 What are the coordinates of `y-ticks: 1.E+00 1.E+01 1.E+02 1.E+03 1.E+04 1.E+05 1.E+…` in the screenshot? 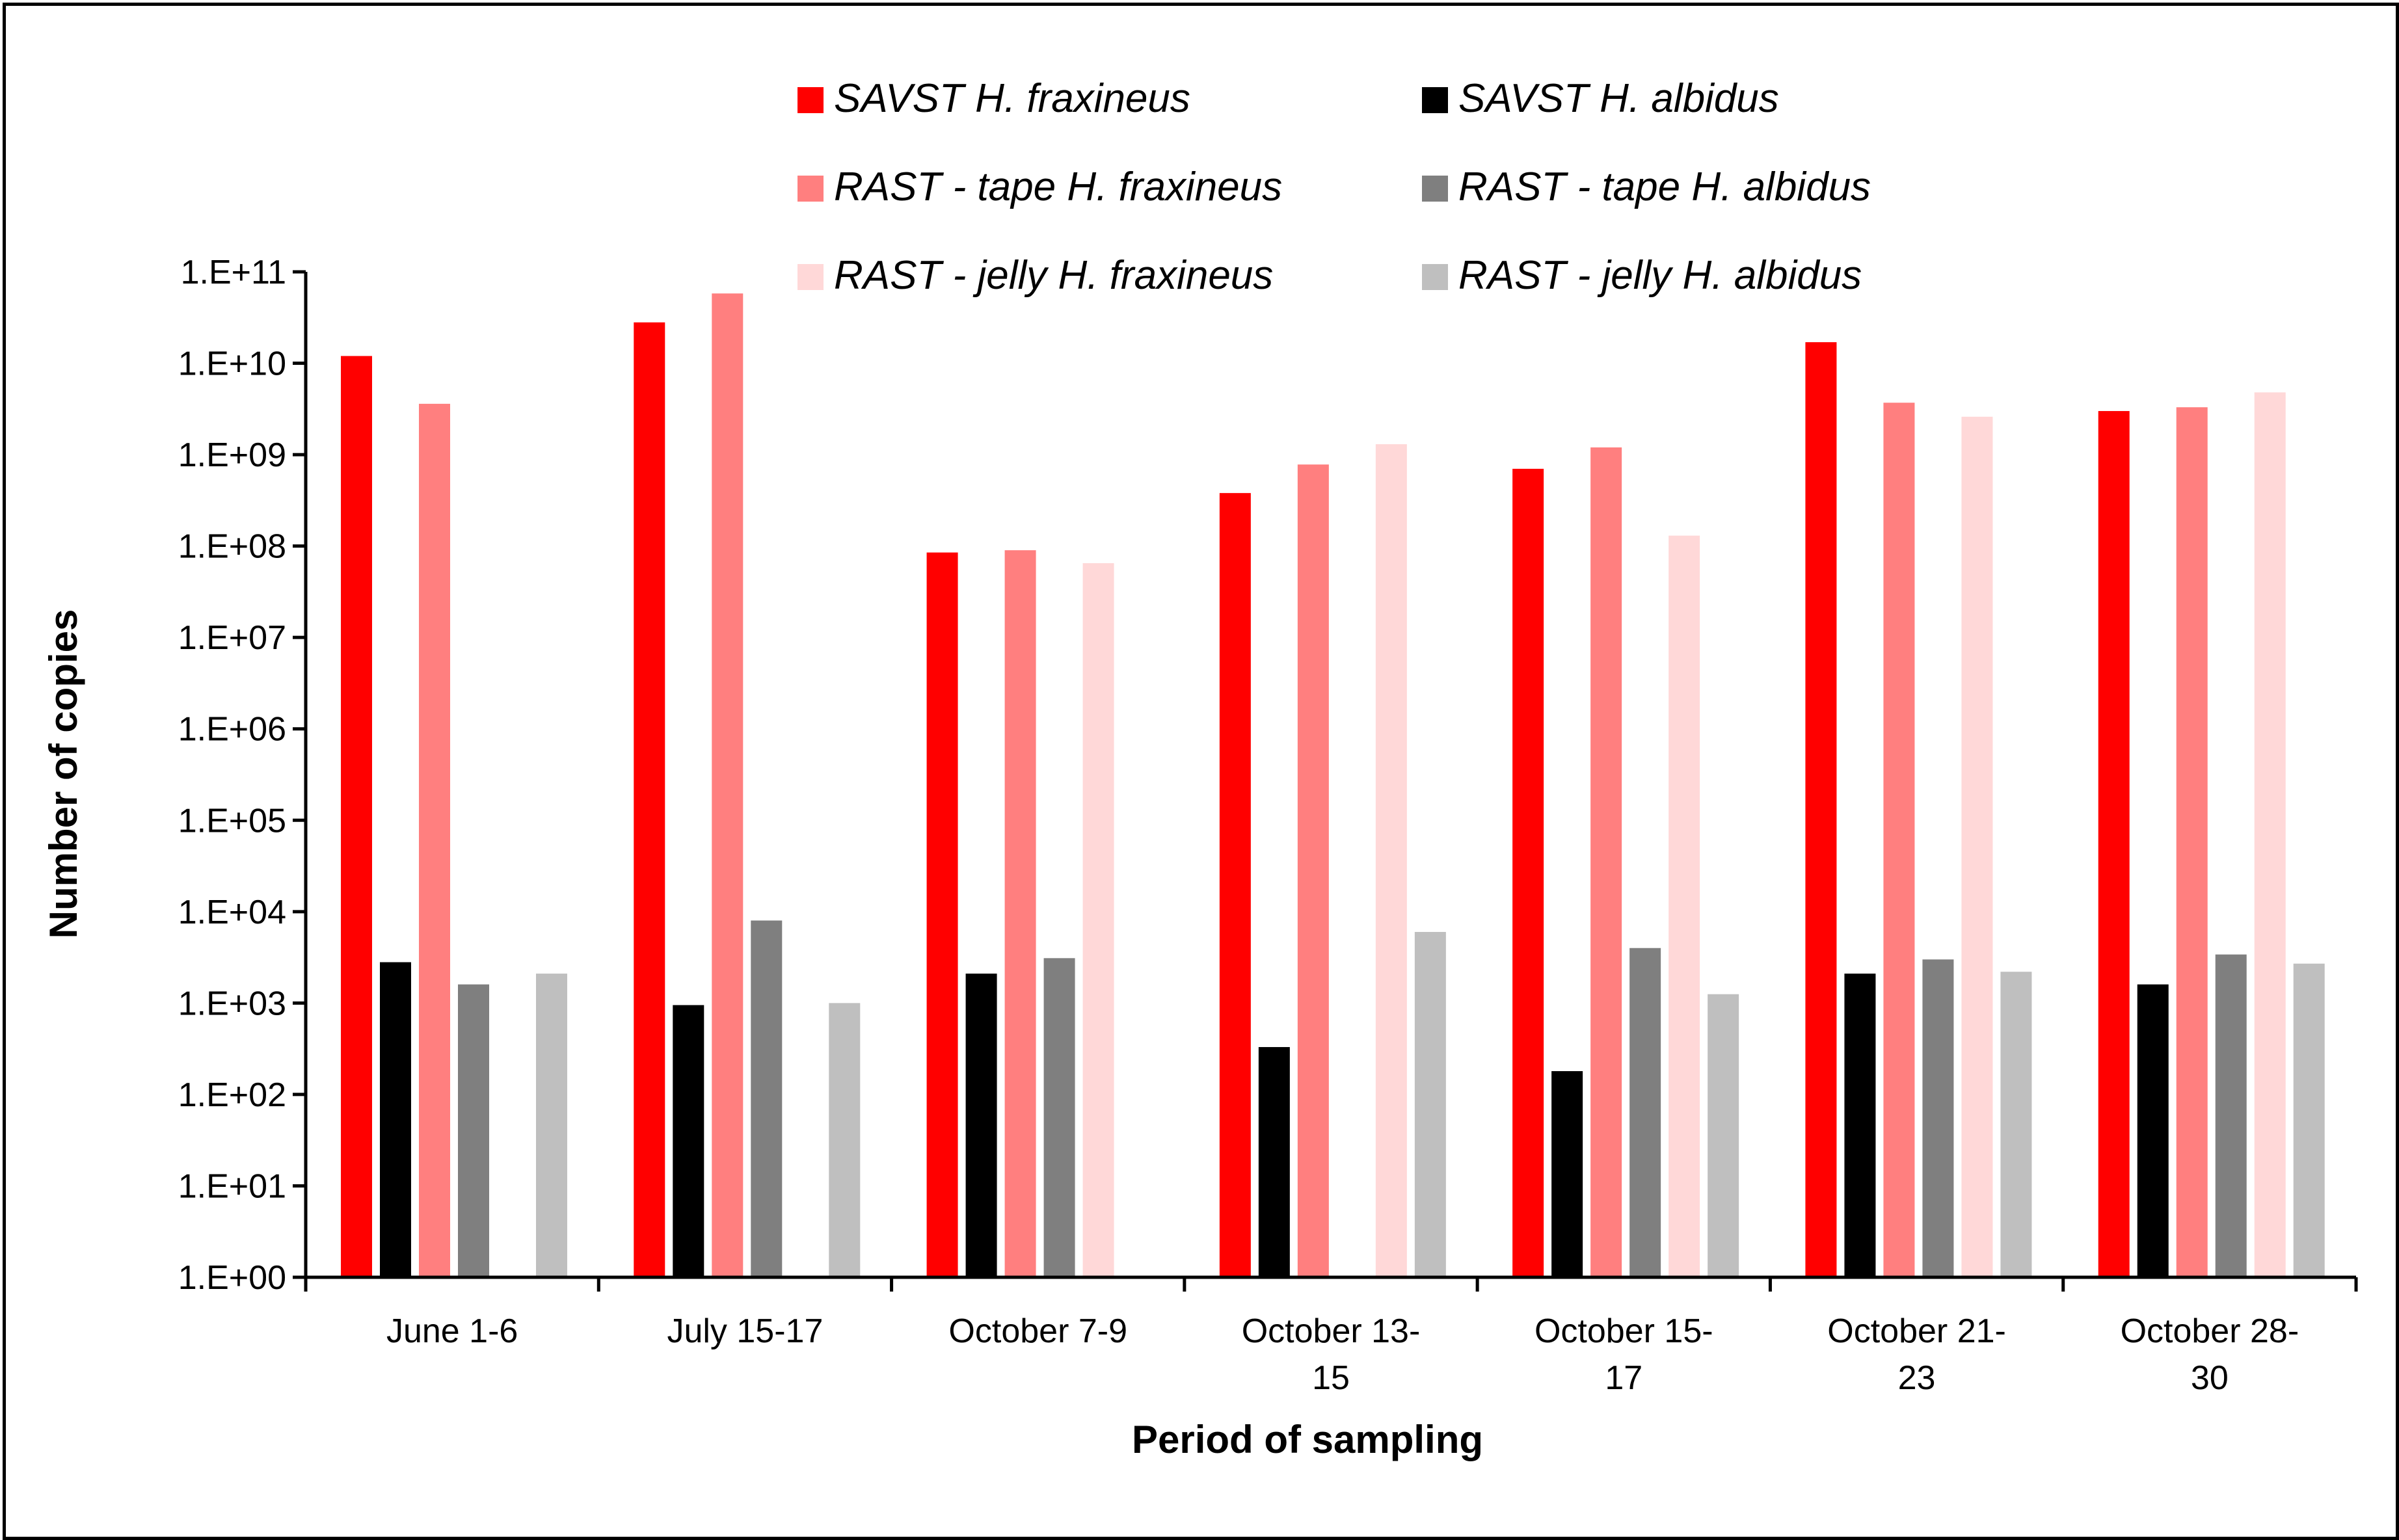 It's located at (242, 775).